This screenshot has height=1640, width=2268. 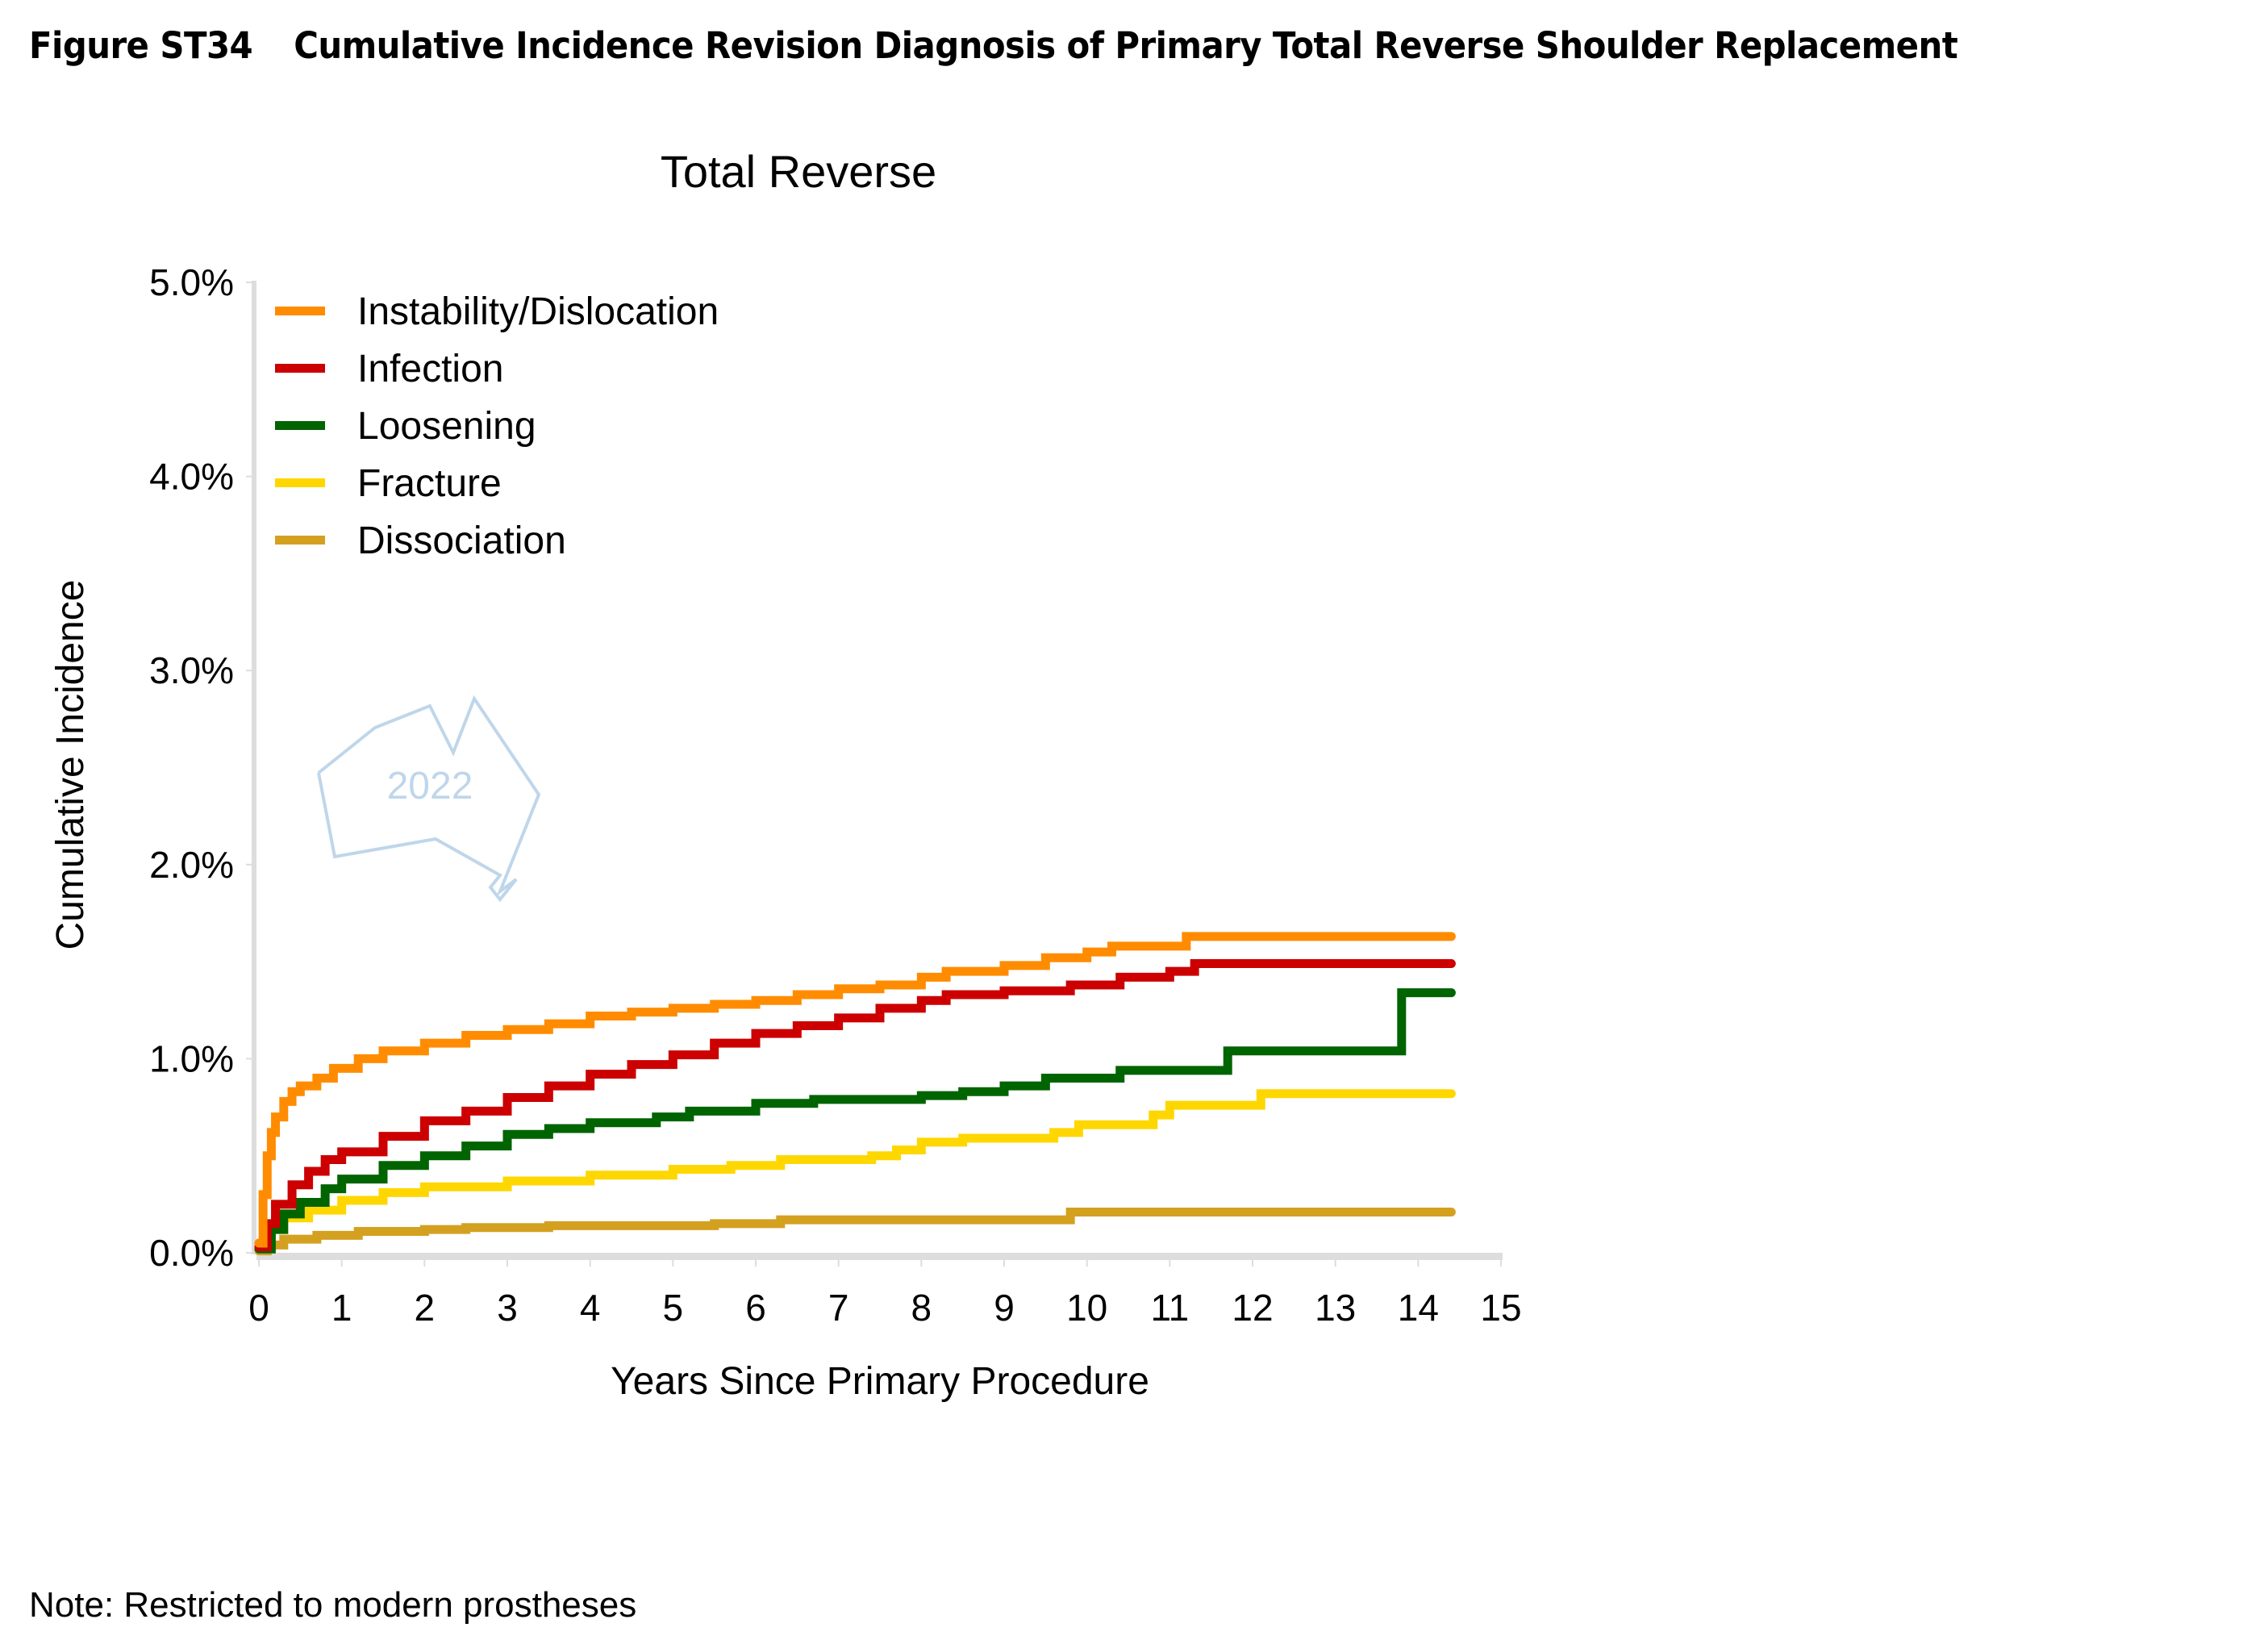 What do you see at coordinates (1004, 1308) in the screenshot?
I see `x-tick-label: 9` at bounding box center [1004, 1308].